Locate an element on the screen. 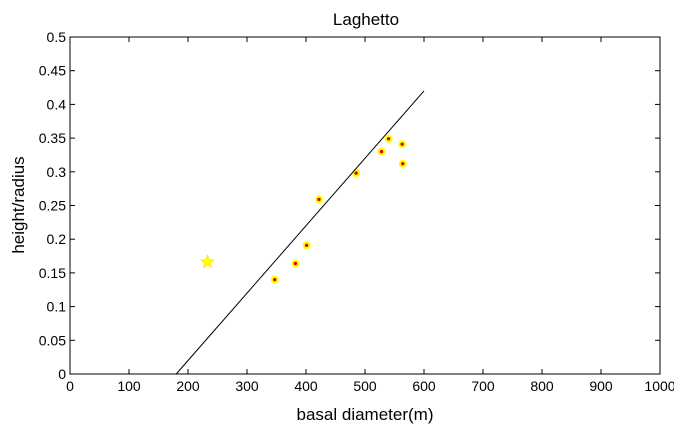 The width and height of the screenshot is (674, 433). x-tick-label: 300 is located at coordinates (247, 386).